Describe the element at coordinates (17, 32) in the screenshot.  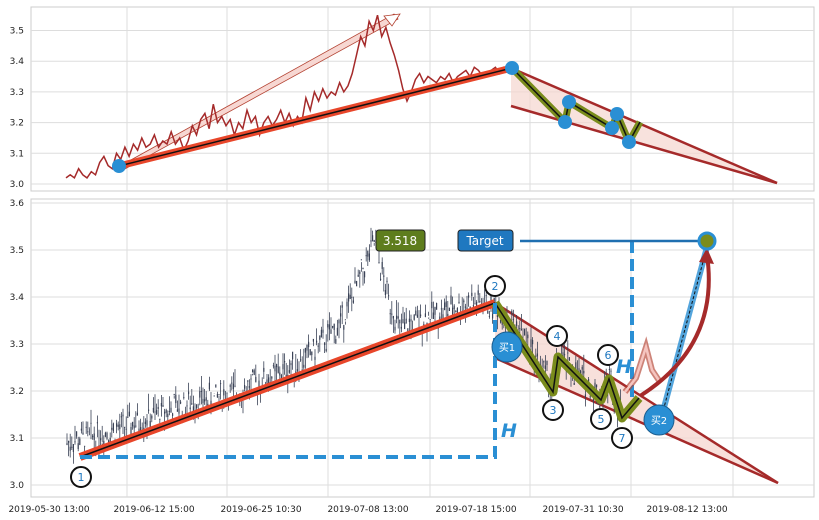
I see `top-y-tick-label: 3.5` at that location.